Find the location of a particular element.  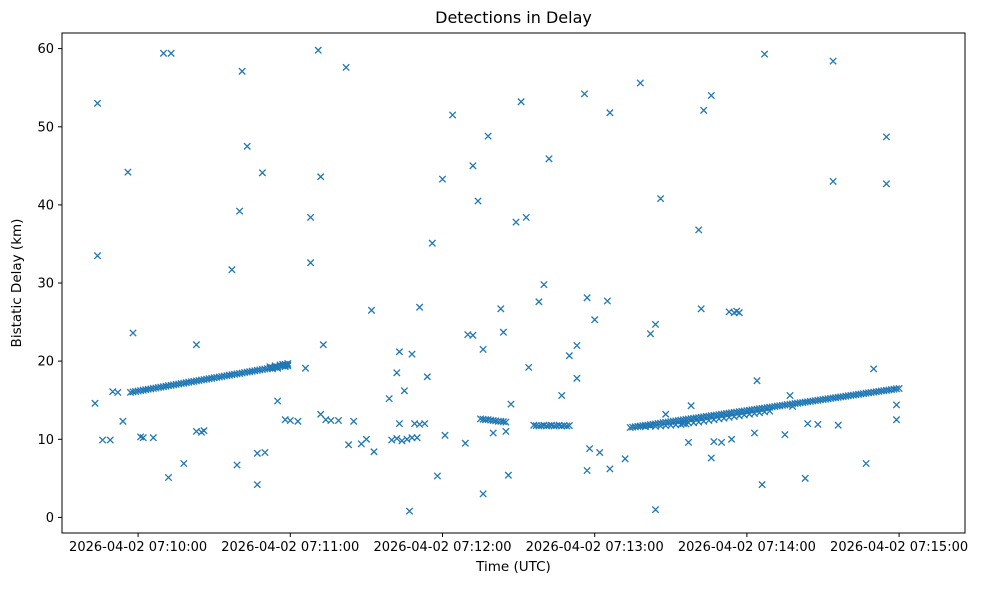

x-tick-label: 2026-04-02 07:14:00 is located at coordinates (747, 547).